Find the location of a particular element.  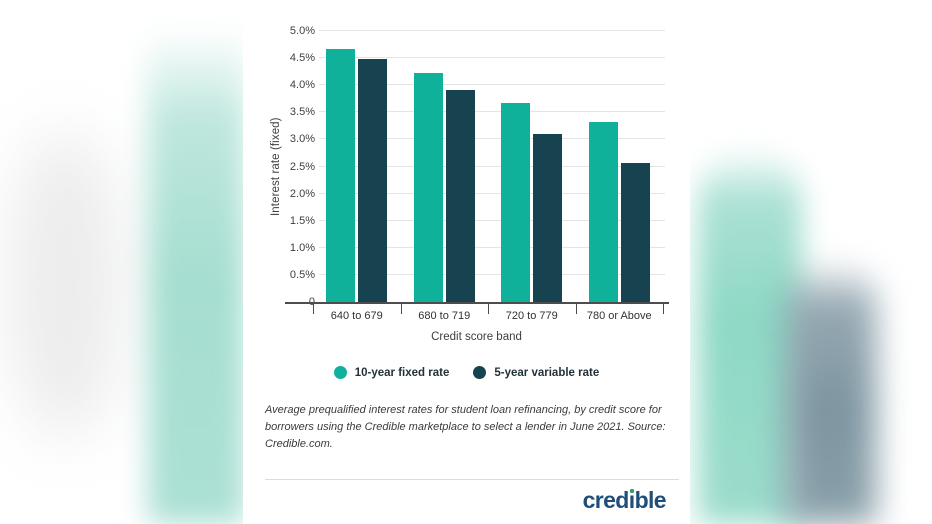

legend: 10-year fixed rate 5-year variable rate is located at coordinates (466, 372).